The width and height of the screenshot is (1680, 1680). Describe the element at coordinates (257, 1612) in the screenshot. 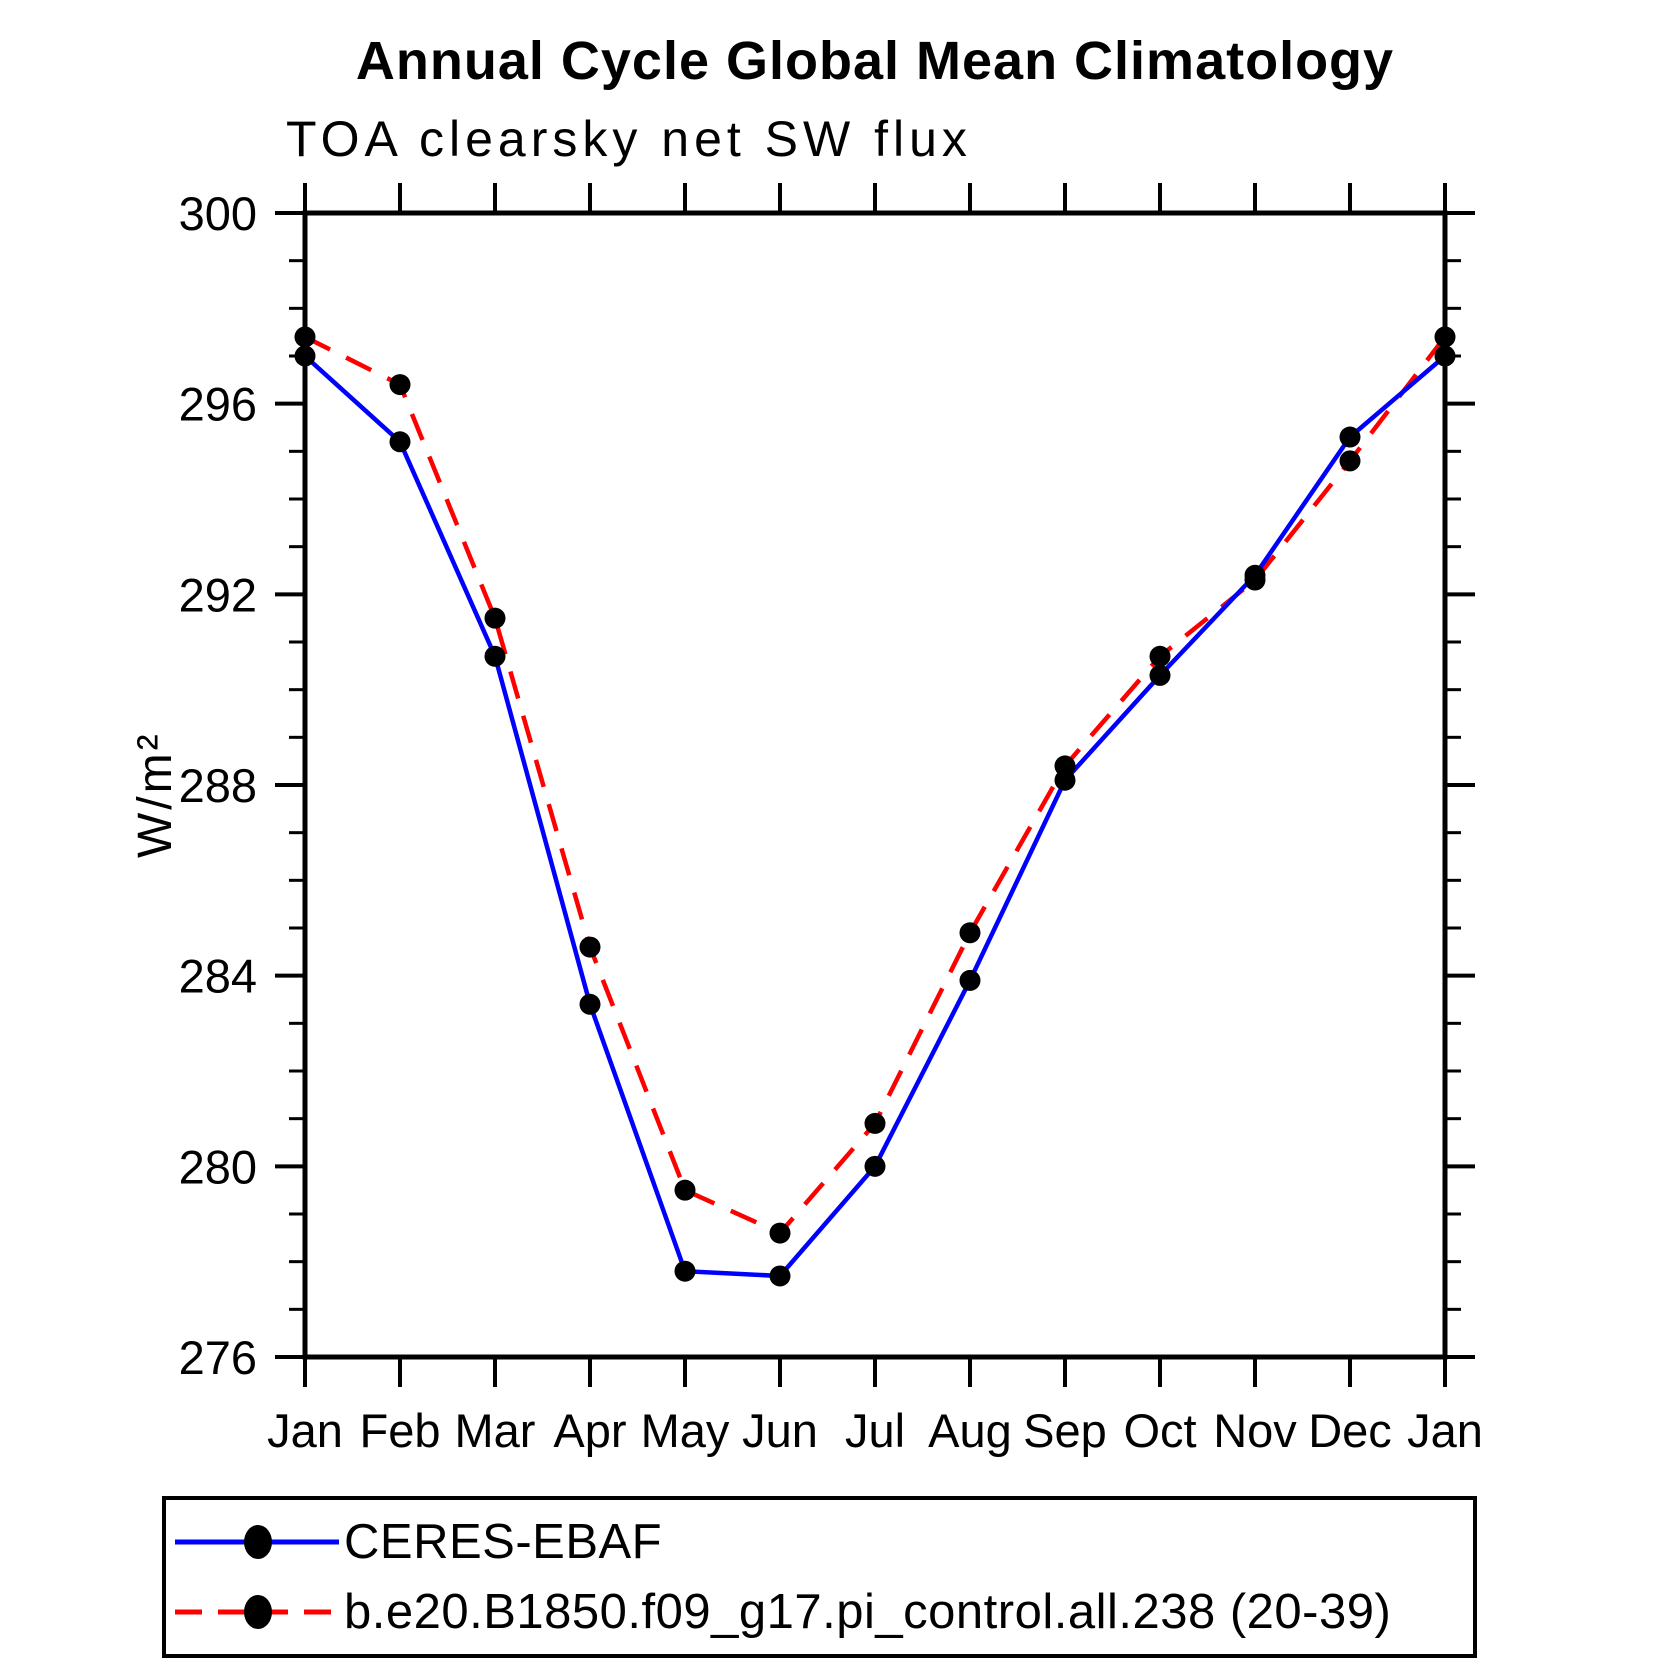

I see `legend-sample-dashed-line` at that location.